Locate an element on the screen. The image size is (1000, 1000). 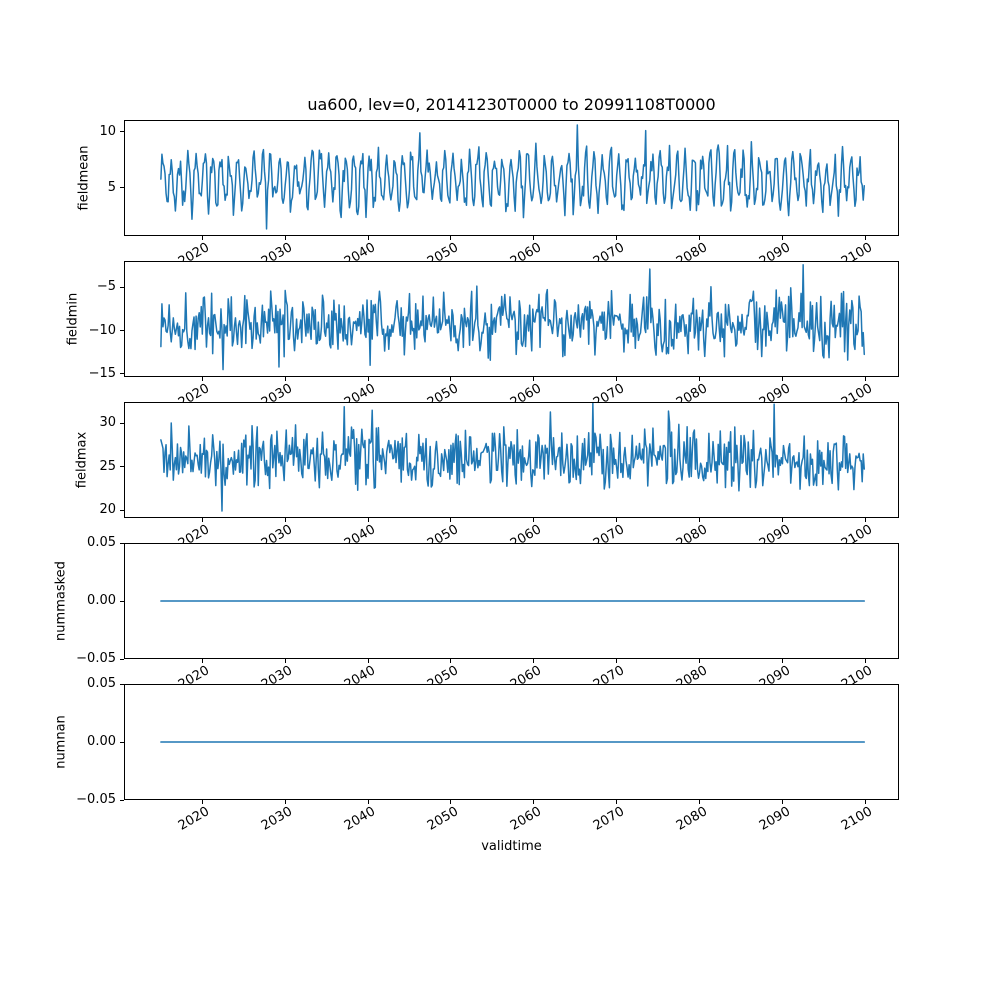
nummasked-axes is located at coordinates (511, 601).